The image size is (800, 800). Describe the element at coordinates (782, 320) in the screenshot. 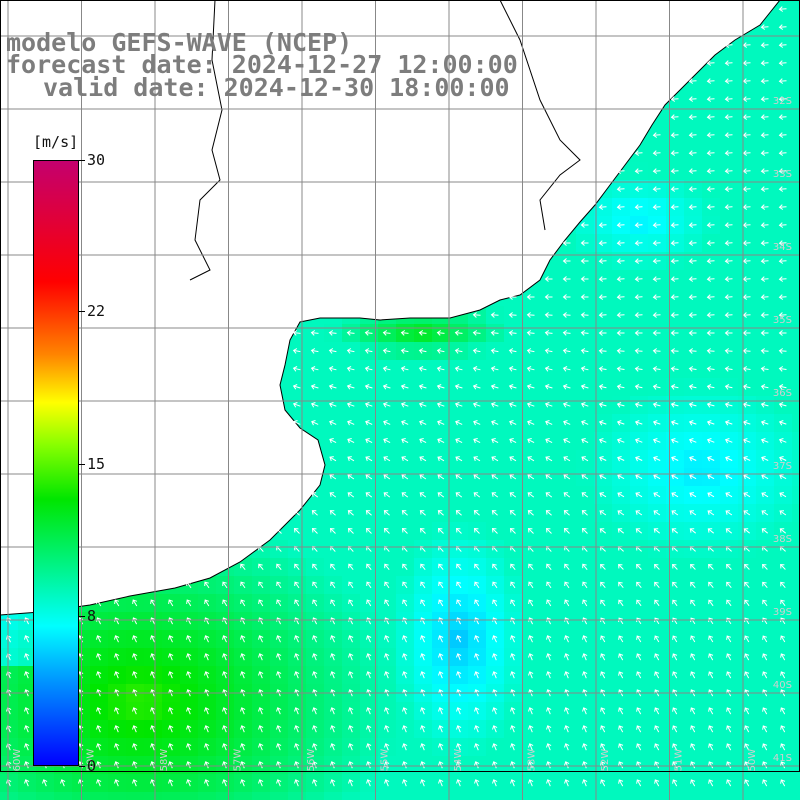

I see `lat-label: 35S` at that location.